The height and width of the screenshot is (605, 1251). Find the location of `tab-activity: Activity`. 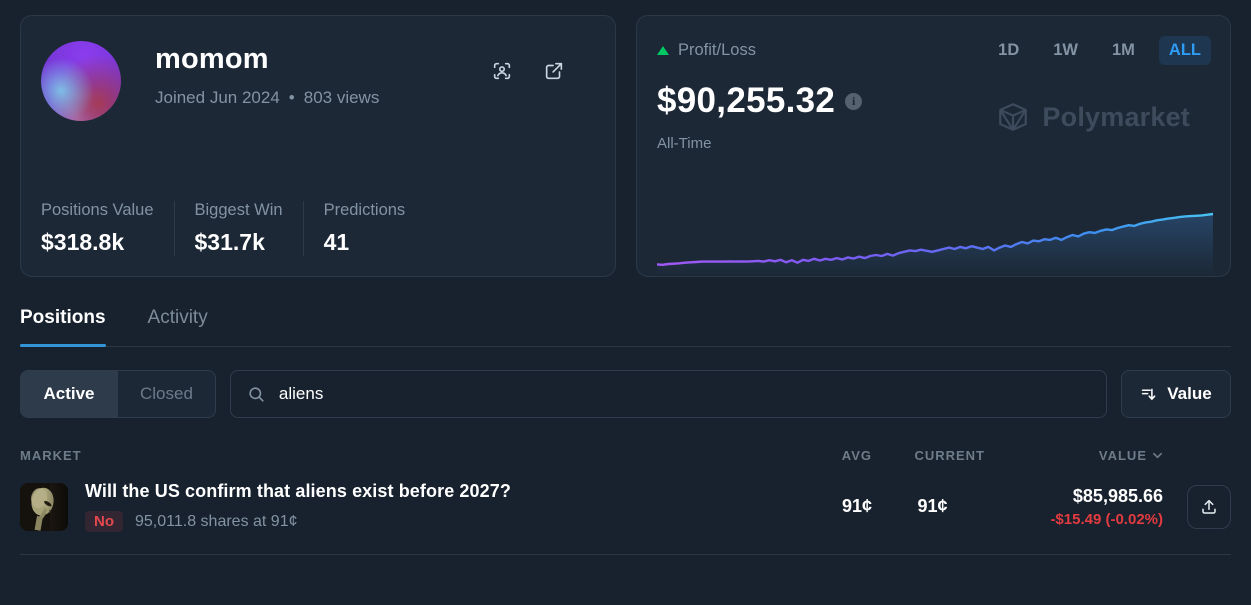

tab-activity: Activity is located at coordinates (178, 326).